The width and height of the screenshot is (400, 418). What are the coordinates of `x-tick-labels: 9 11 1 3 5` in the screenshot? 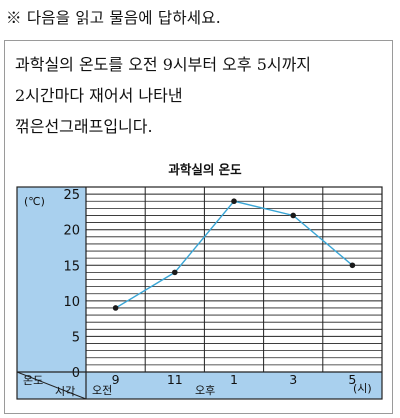 It's located at (234, 379).